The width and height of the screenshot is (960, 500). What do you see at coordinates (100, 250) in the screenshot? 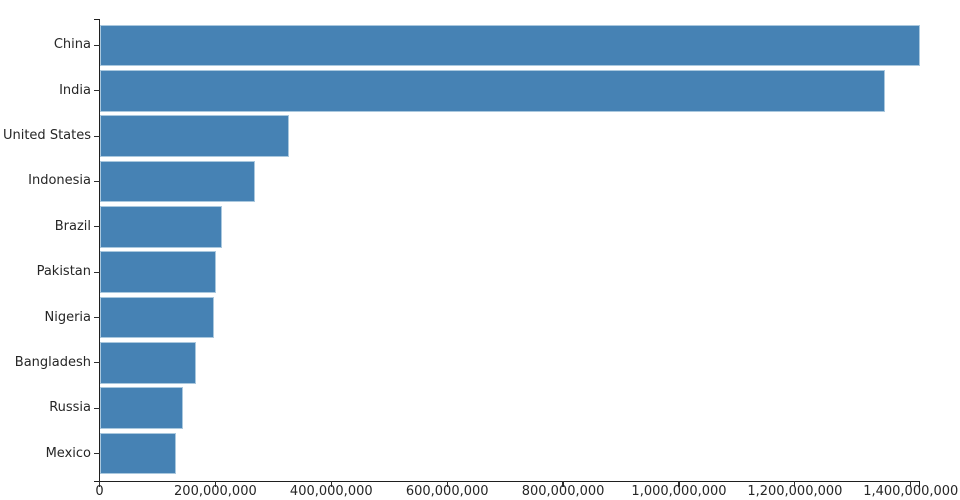
I see `y-axis-line` at bounding box center [100, 250].